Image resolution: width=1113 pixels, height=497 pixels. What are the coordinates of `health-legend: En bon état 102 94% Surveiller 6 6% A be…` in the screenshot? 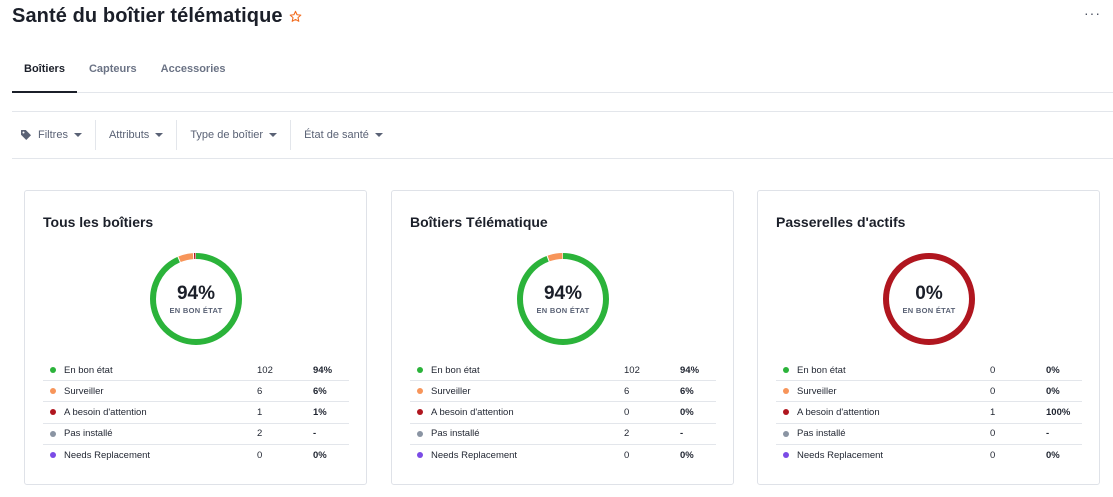 It's located at (563, 413).